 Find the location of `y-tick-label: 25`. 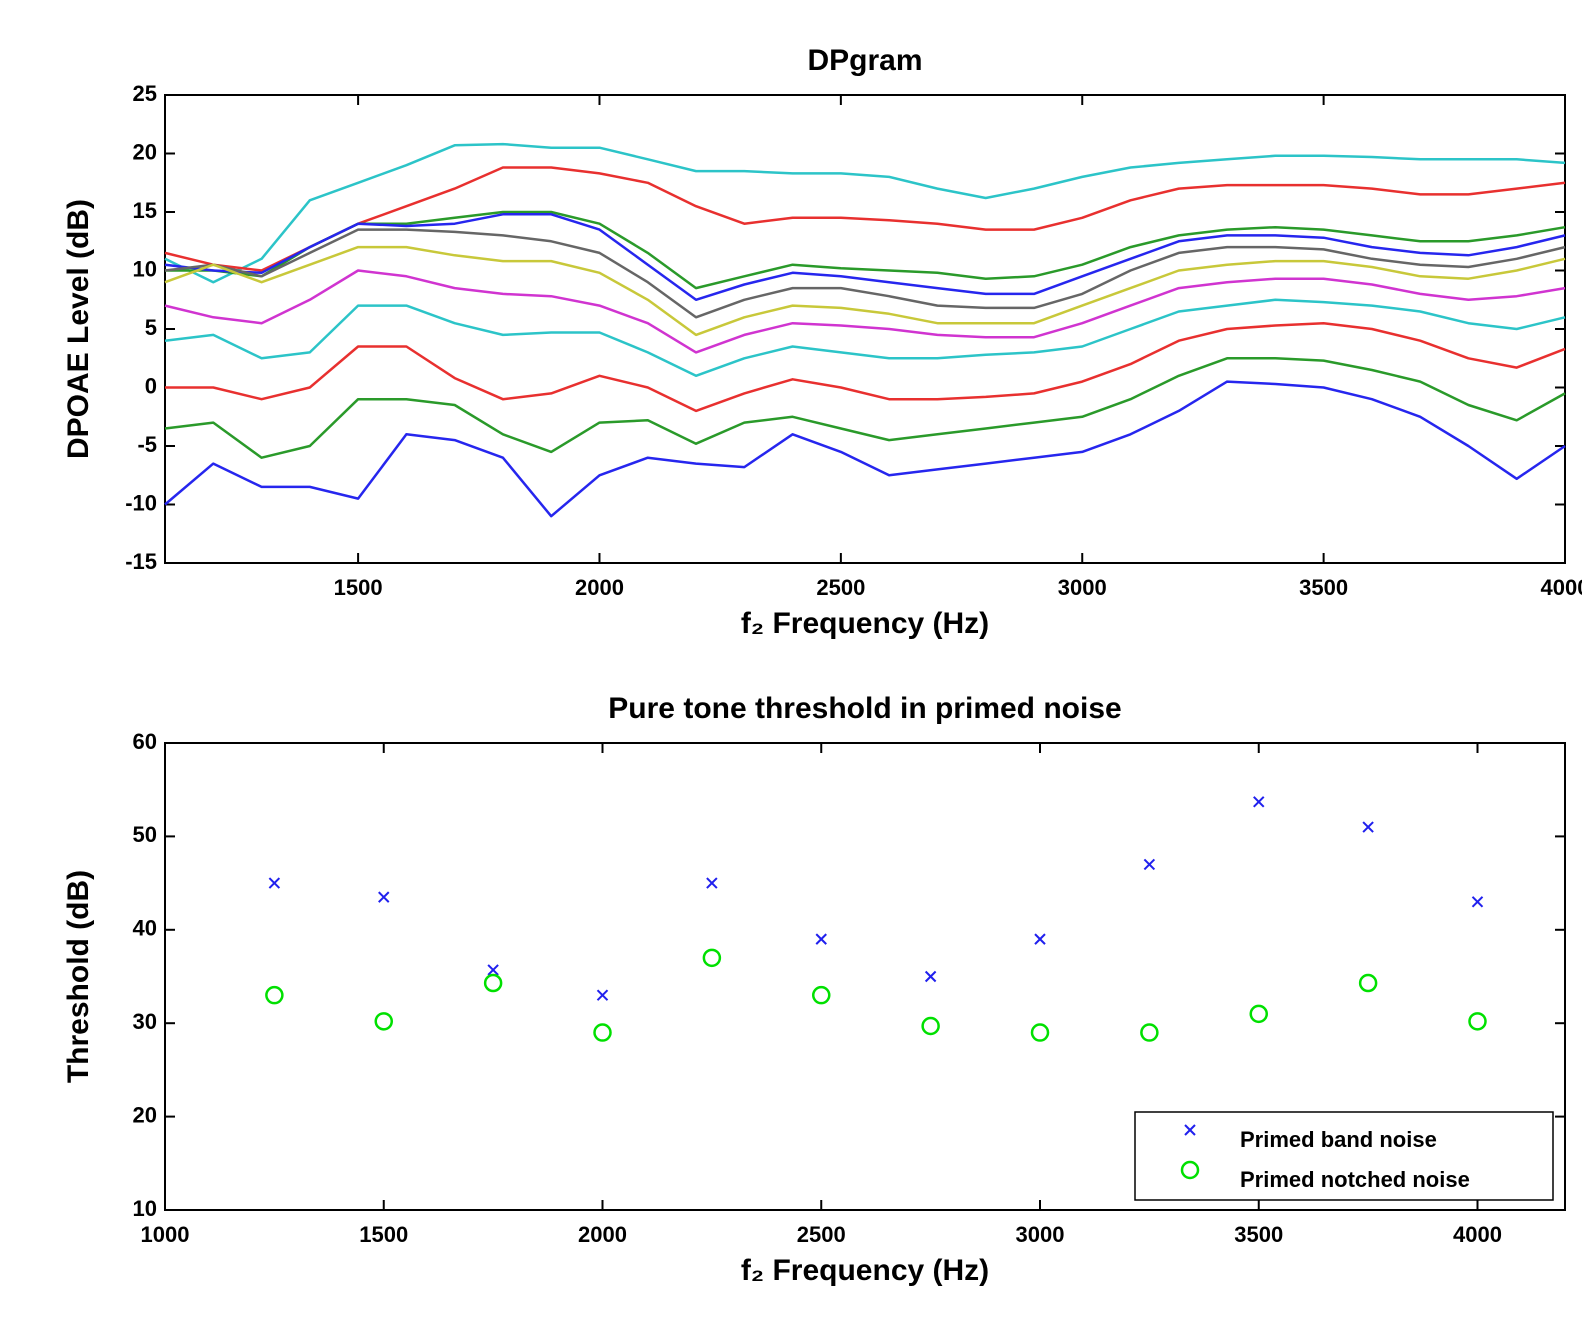

y-tick-label: 25 is located at coordinates (145, 93).